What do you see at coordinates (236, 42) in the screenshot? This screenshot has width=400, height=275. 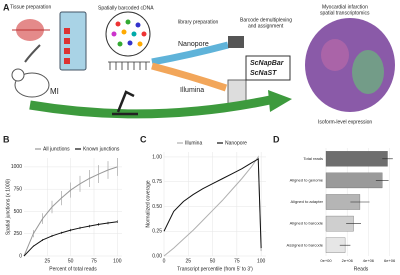 I see `nanopore-device` at bounding box center [236, 42].